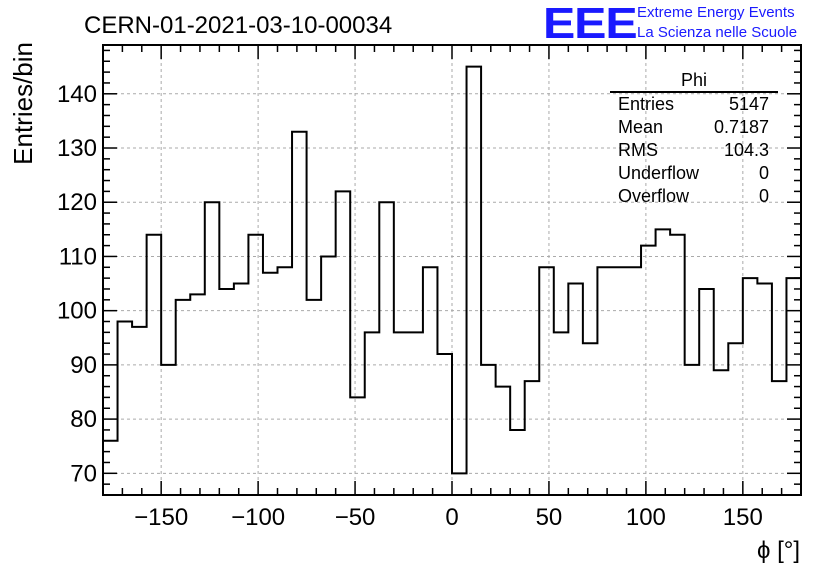 Image resolution: width=836 pixels, height=572 pixels. Describe the element at coordinates (646, 104) in the screenshot. I see `stats-label: Entries` at that location.